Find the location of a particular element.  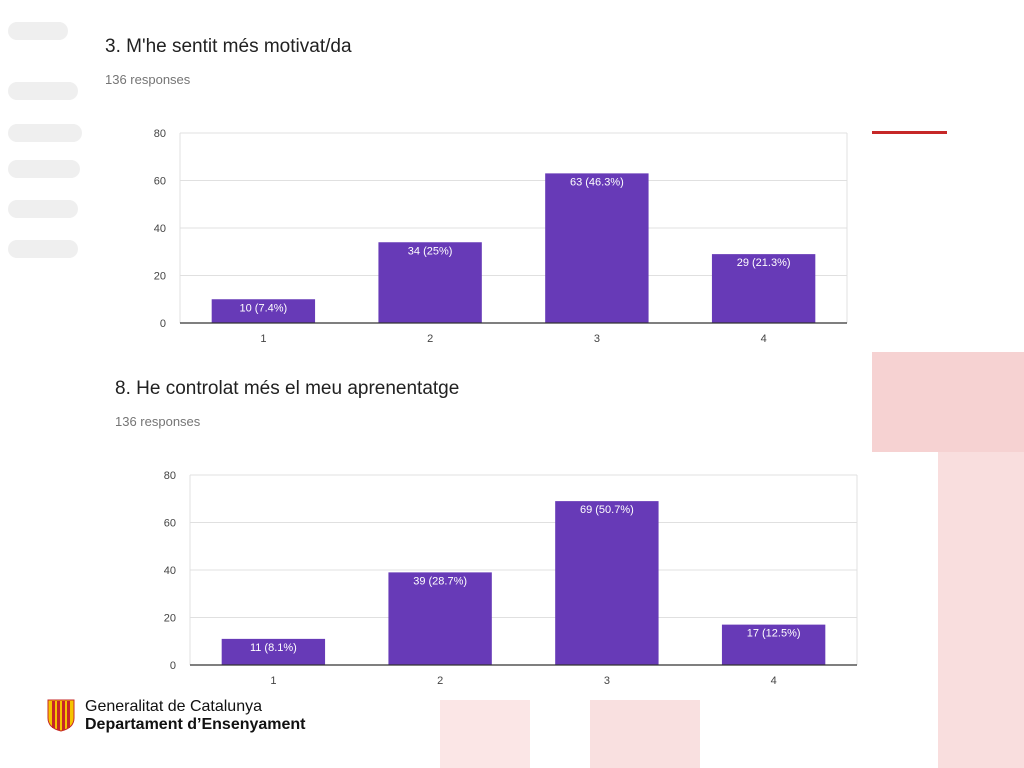

bar-data-label: 10 (7.4%) is located at coordinates (264, 308).